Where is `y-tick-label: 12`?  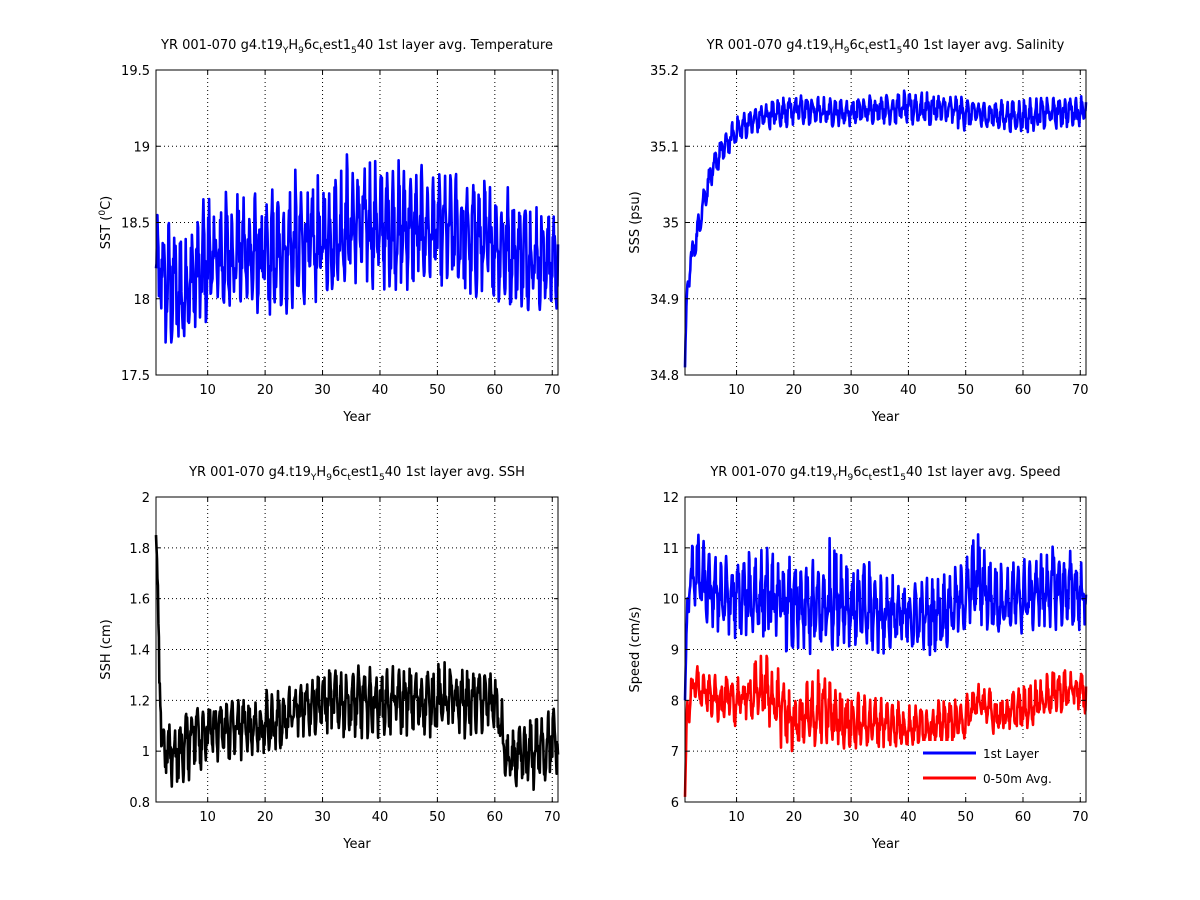 y-tick-label: 12 is located at coordinates (670, 498).